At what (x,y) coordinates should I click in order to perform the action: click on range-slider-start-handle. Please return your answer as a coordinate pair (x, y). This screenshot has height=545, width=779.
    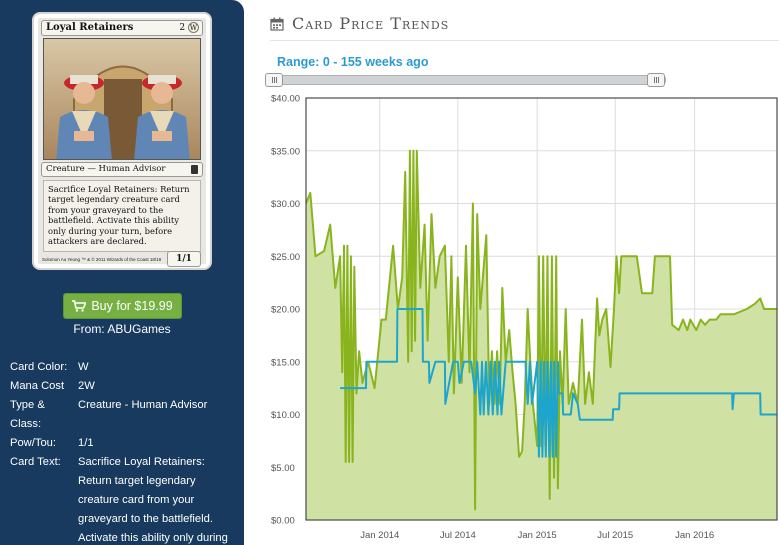
    Looking at the image, I should click on (274, 80).